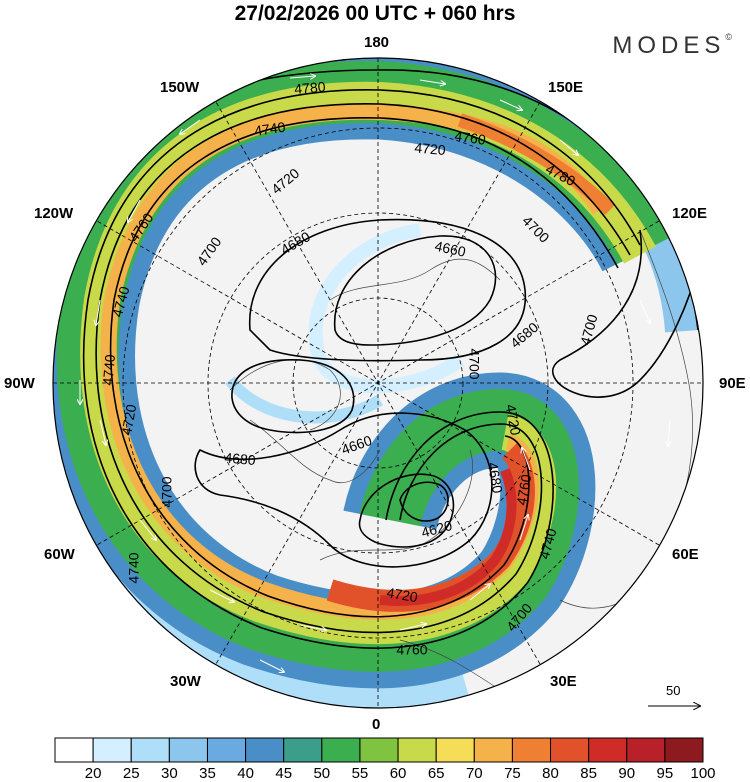  I want to click on map-title: 27/02/2026 00 UTC + 060 hrs, so click(375, 13).